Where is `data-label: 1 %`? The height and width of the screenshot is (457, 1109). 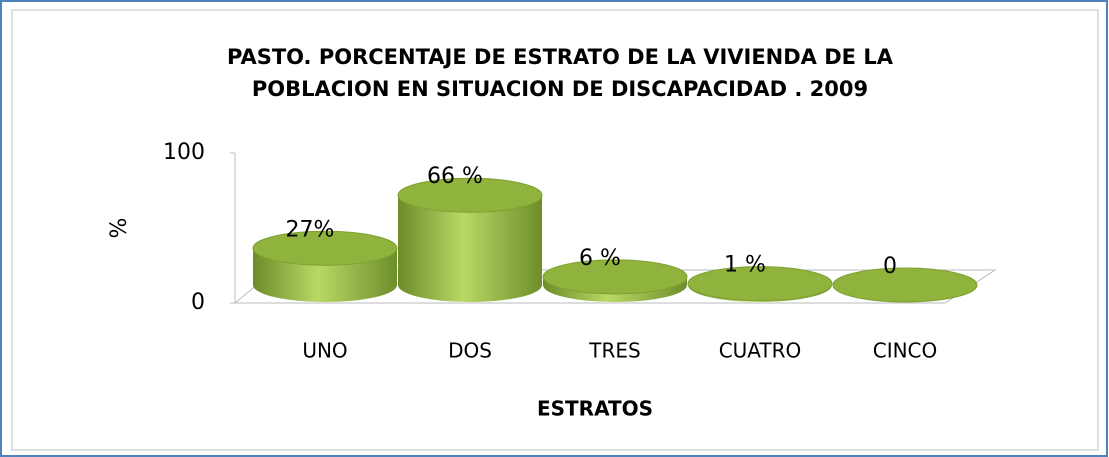
data-label: 1 % is located at coordinates (745, 265).